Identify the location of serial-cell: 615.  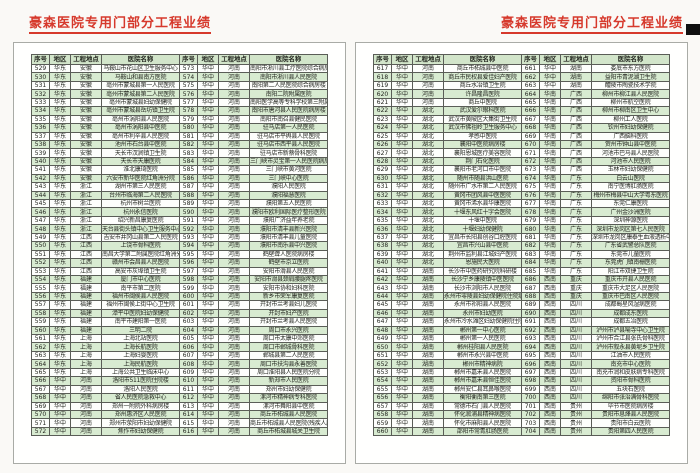
(188, 423).